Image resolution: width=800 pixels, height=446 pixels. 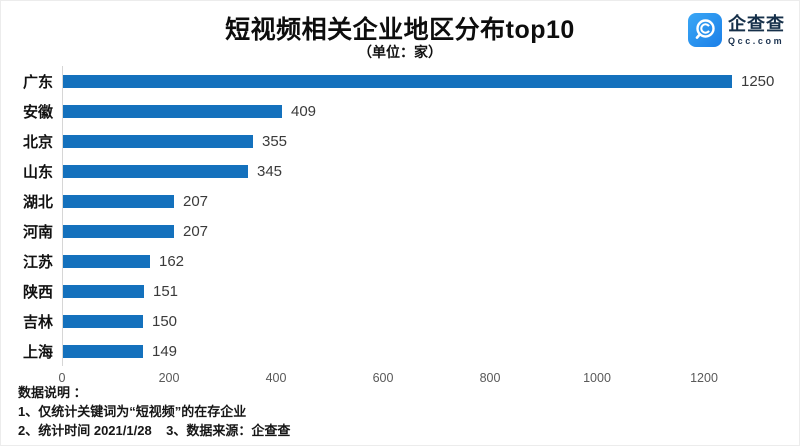 I want to click on bar-row: 上海 149, so click(x=400, y=351).